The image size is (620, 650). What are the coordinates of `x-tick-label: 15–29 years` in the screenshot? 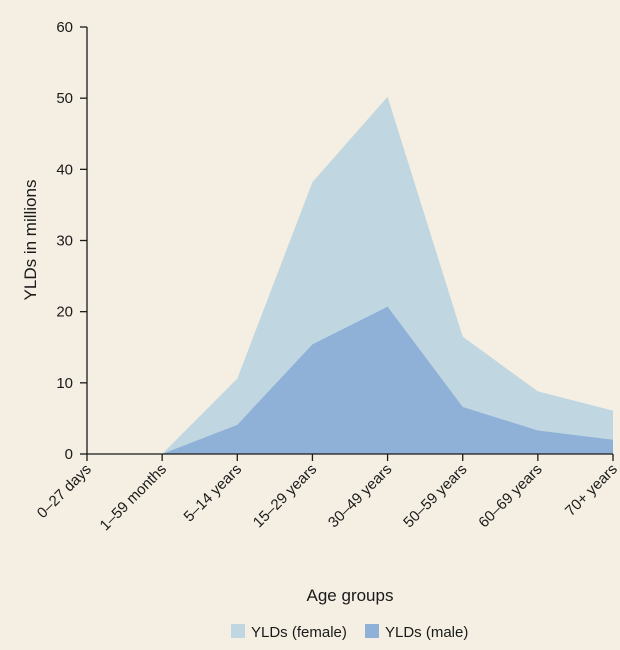 It's located at (285, 496).